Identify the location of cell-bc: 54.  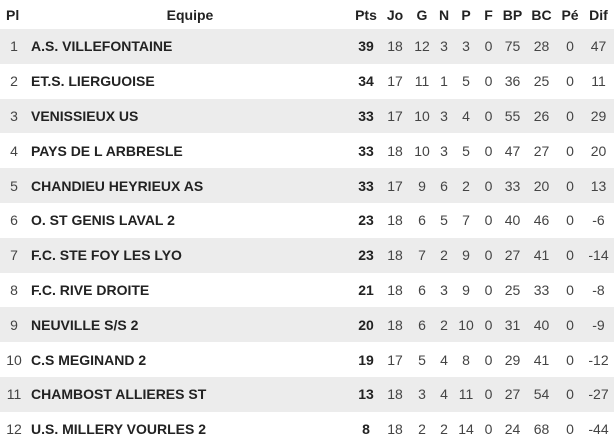
(541, 394).